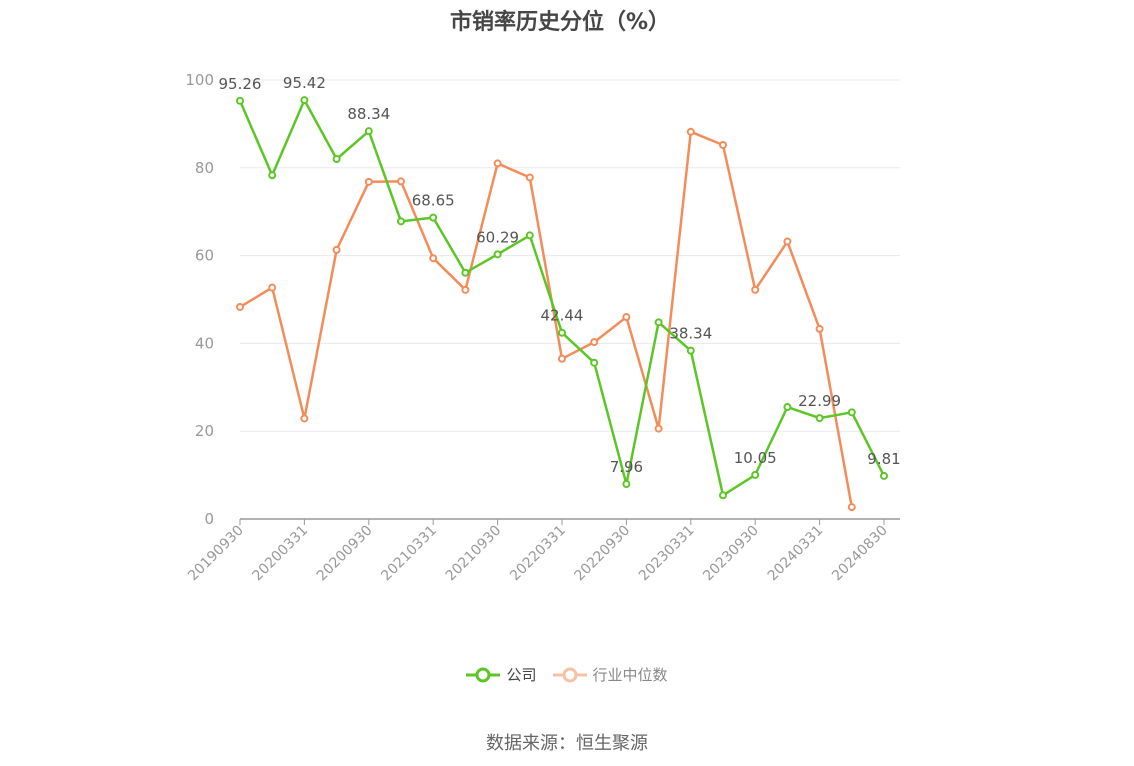 The height and width of the screenshot is (766, 1134). I want to click on legend-company-label: 公司, so click(521, 675).